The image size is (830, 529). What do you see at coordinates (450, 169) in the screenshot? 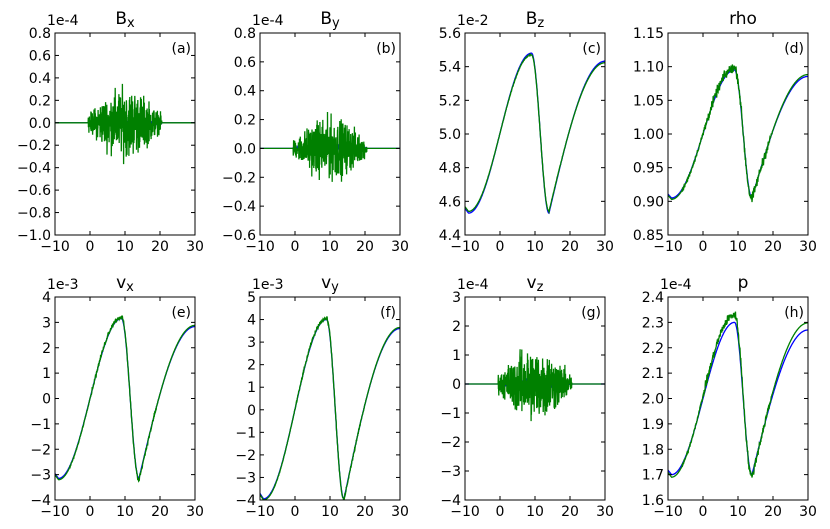
I see `y-tick-label: 4.8` at bounding box center [450, 169].